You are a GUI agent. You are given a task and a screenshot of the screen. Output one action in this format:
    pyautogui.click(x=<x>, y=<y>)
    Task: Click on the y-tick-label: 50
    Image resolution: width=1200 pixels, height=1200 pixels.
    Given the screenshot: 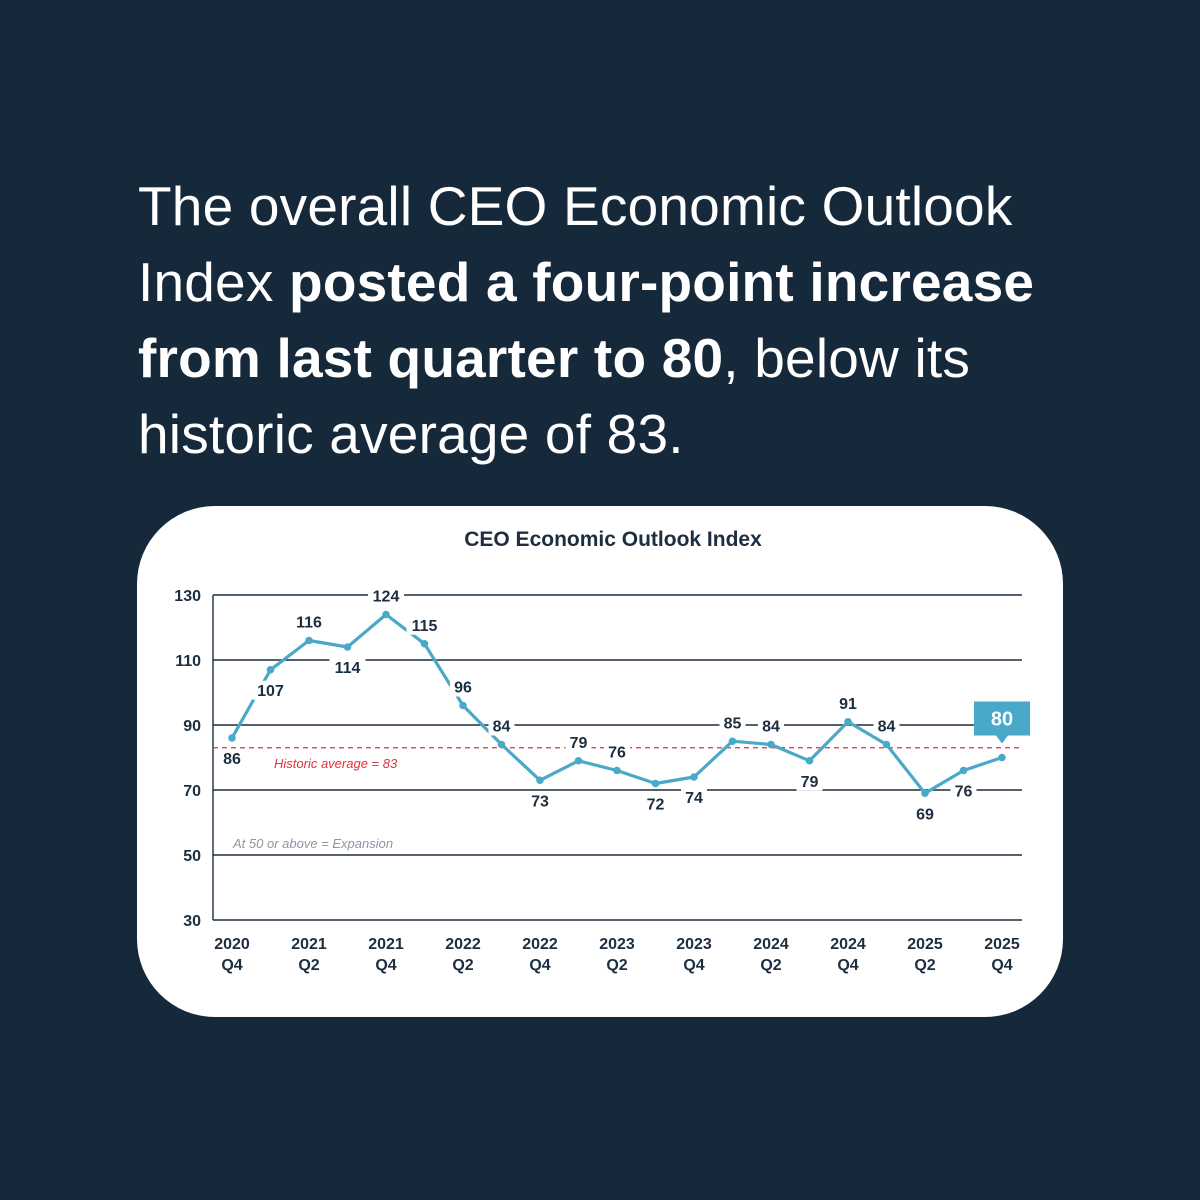 What is the action you would take?
    pyautogui.click(x=192, y=856)
    